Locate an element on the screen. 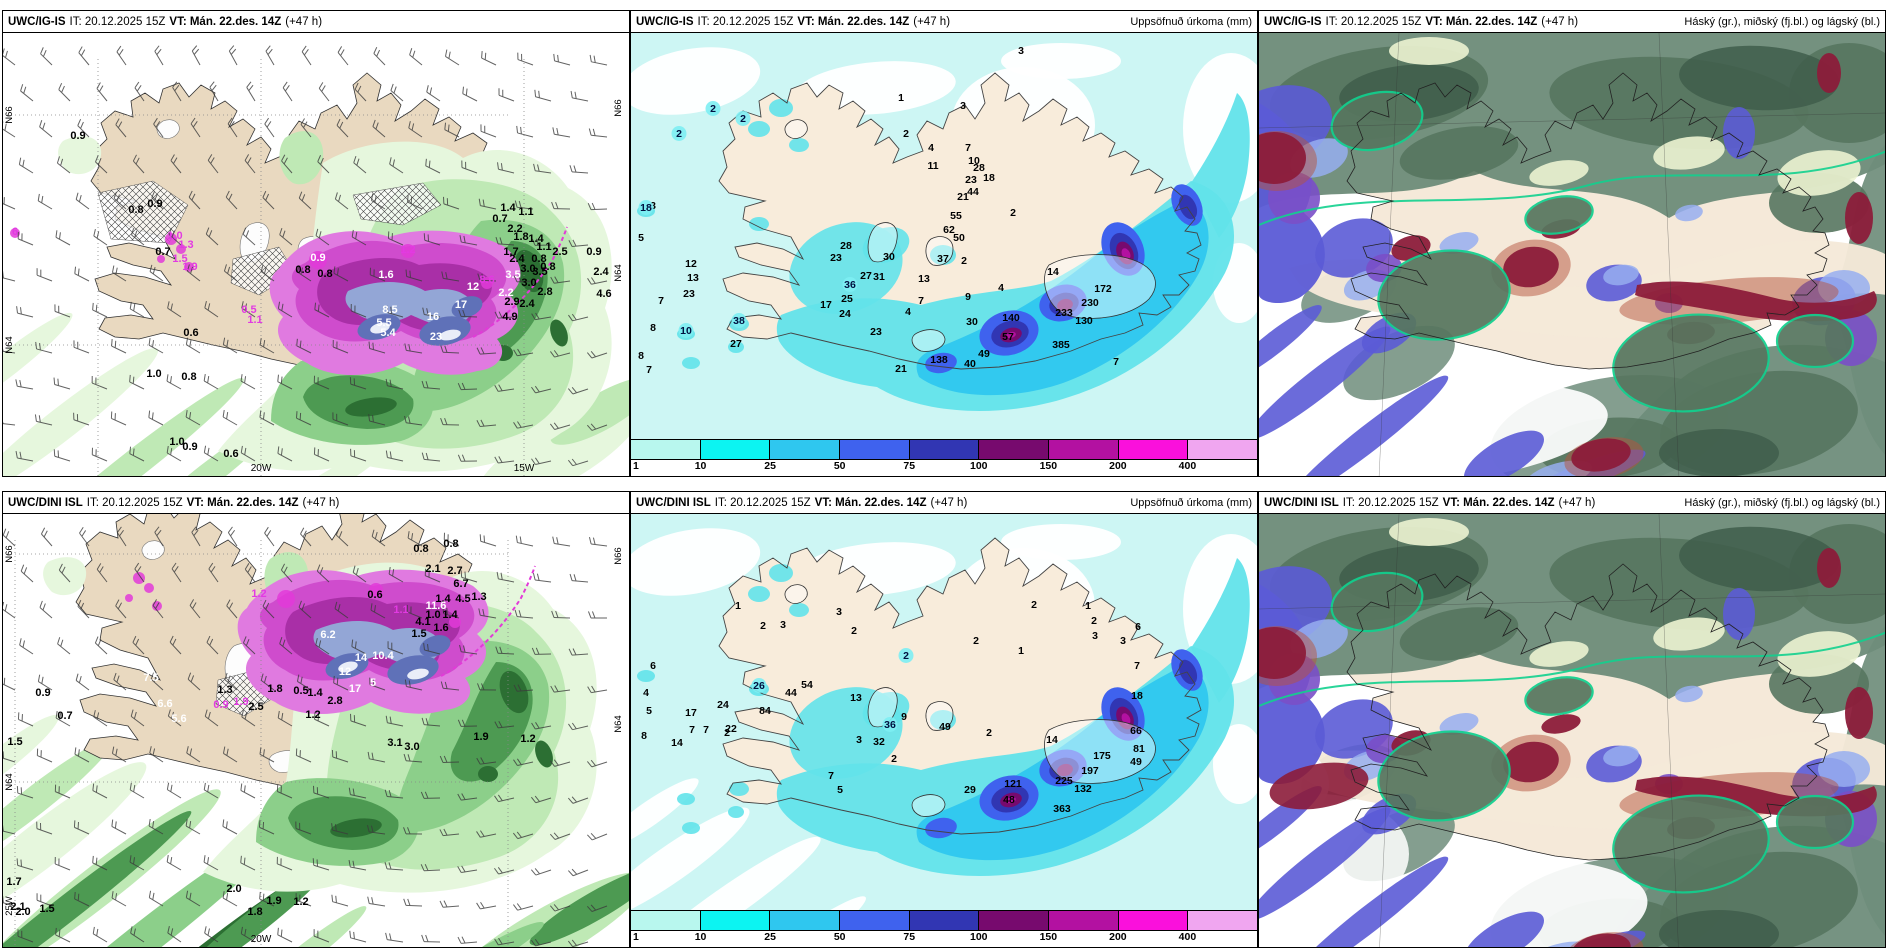  dense-cloud-layer is located at coordinates (1568, 747).